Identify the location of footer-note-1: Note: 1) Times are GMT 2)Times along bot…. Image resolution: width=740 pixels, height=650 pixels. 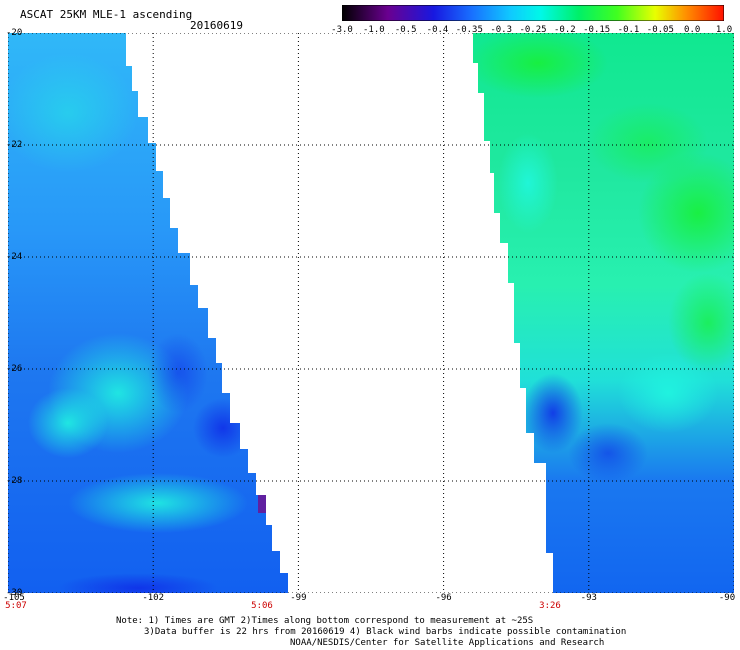
(325, 621).